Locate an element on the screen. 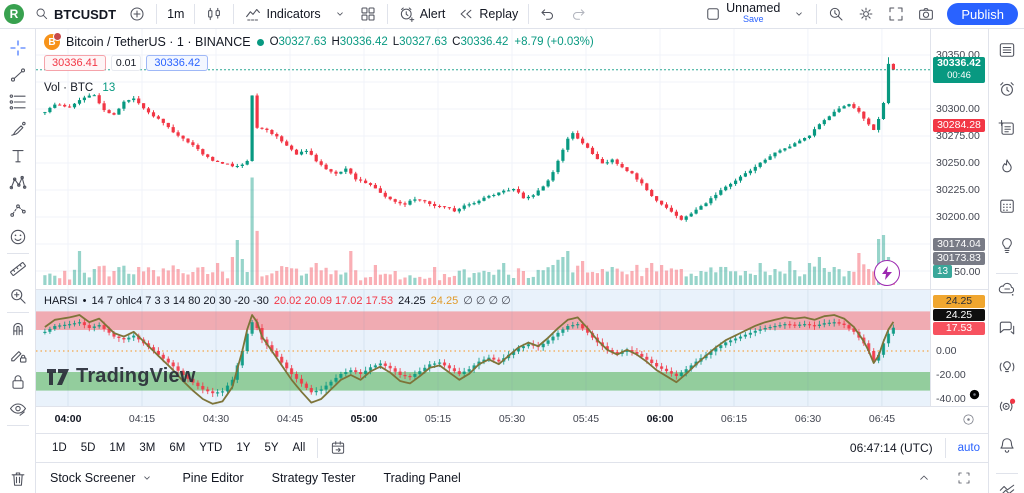  alarm-icon is located at coordinates (1007, 89).